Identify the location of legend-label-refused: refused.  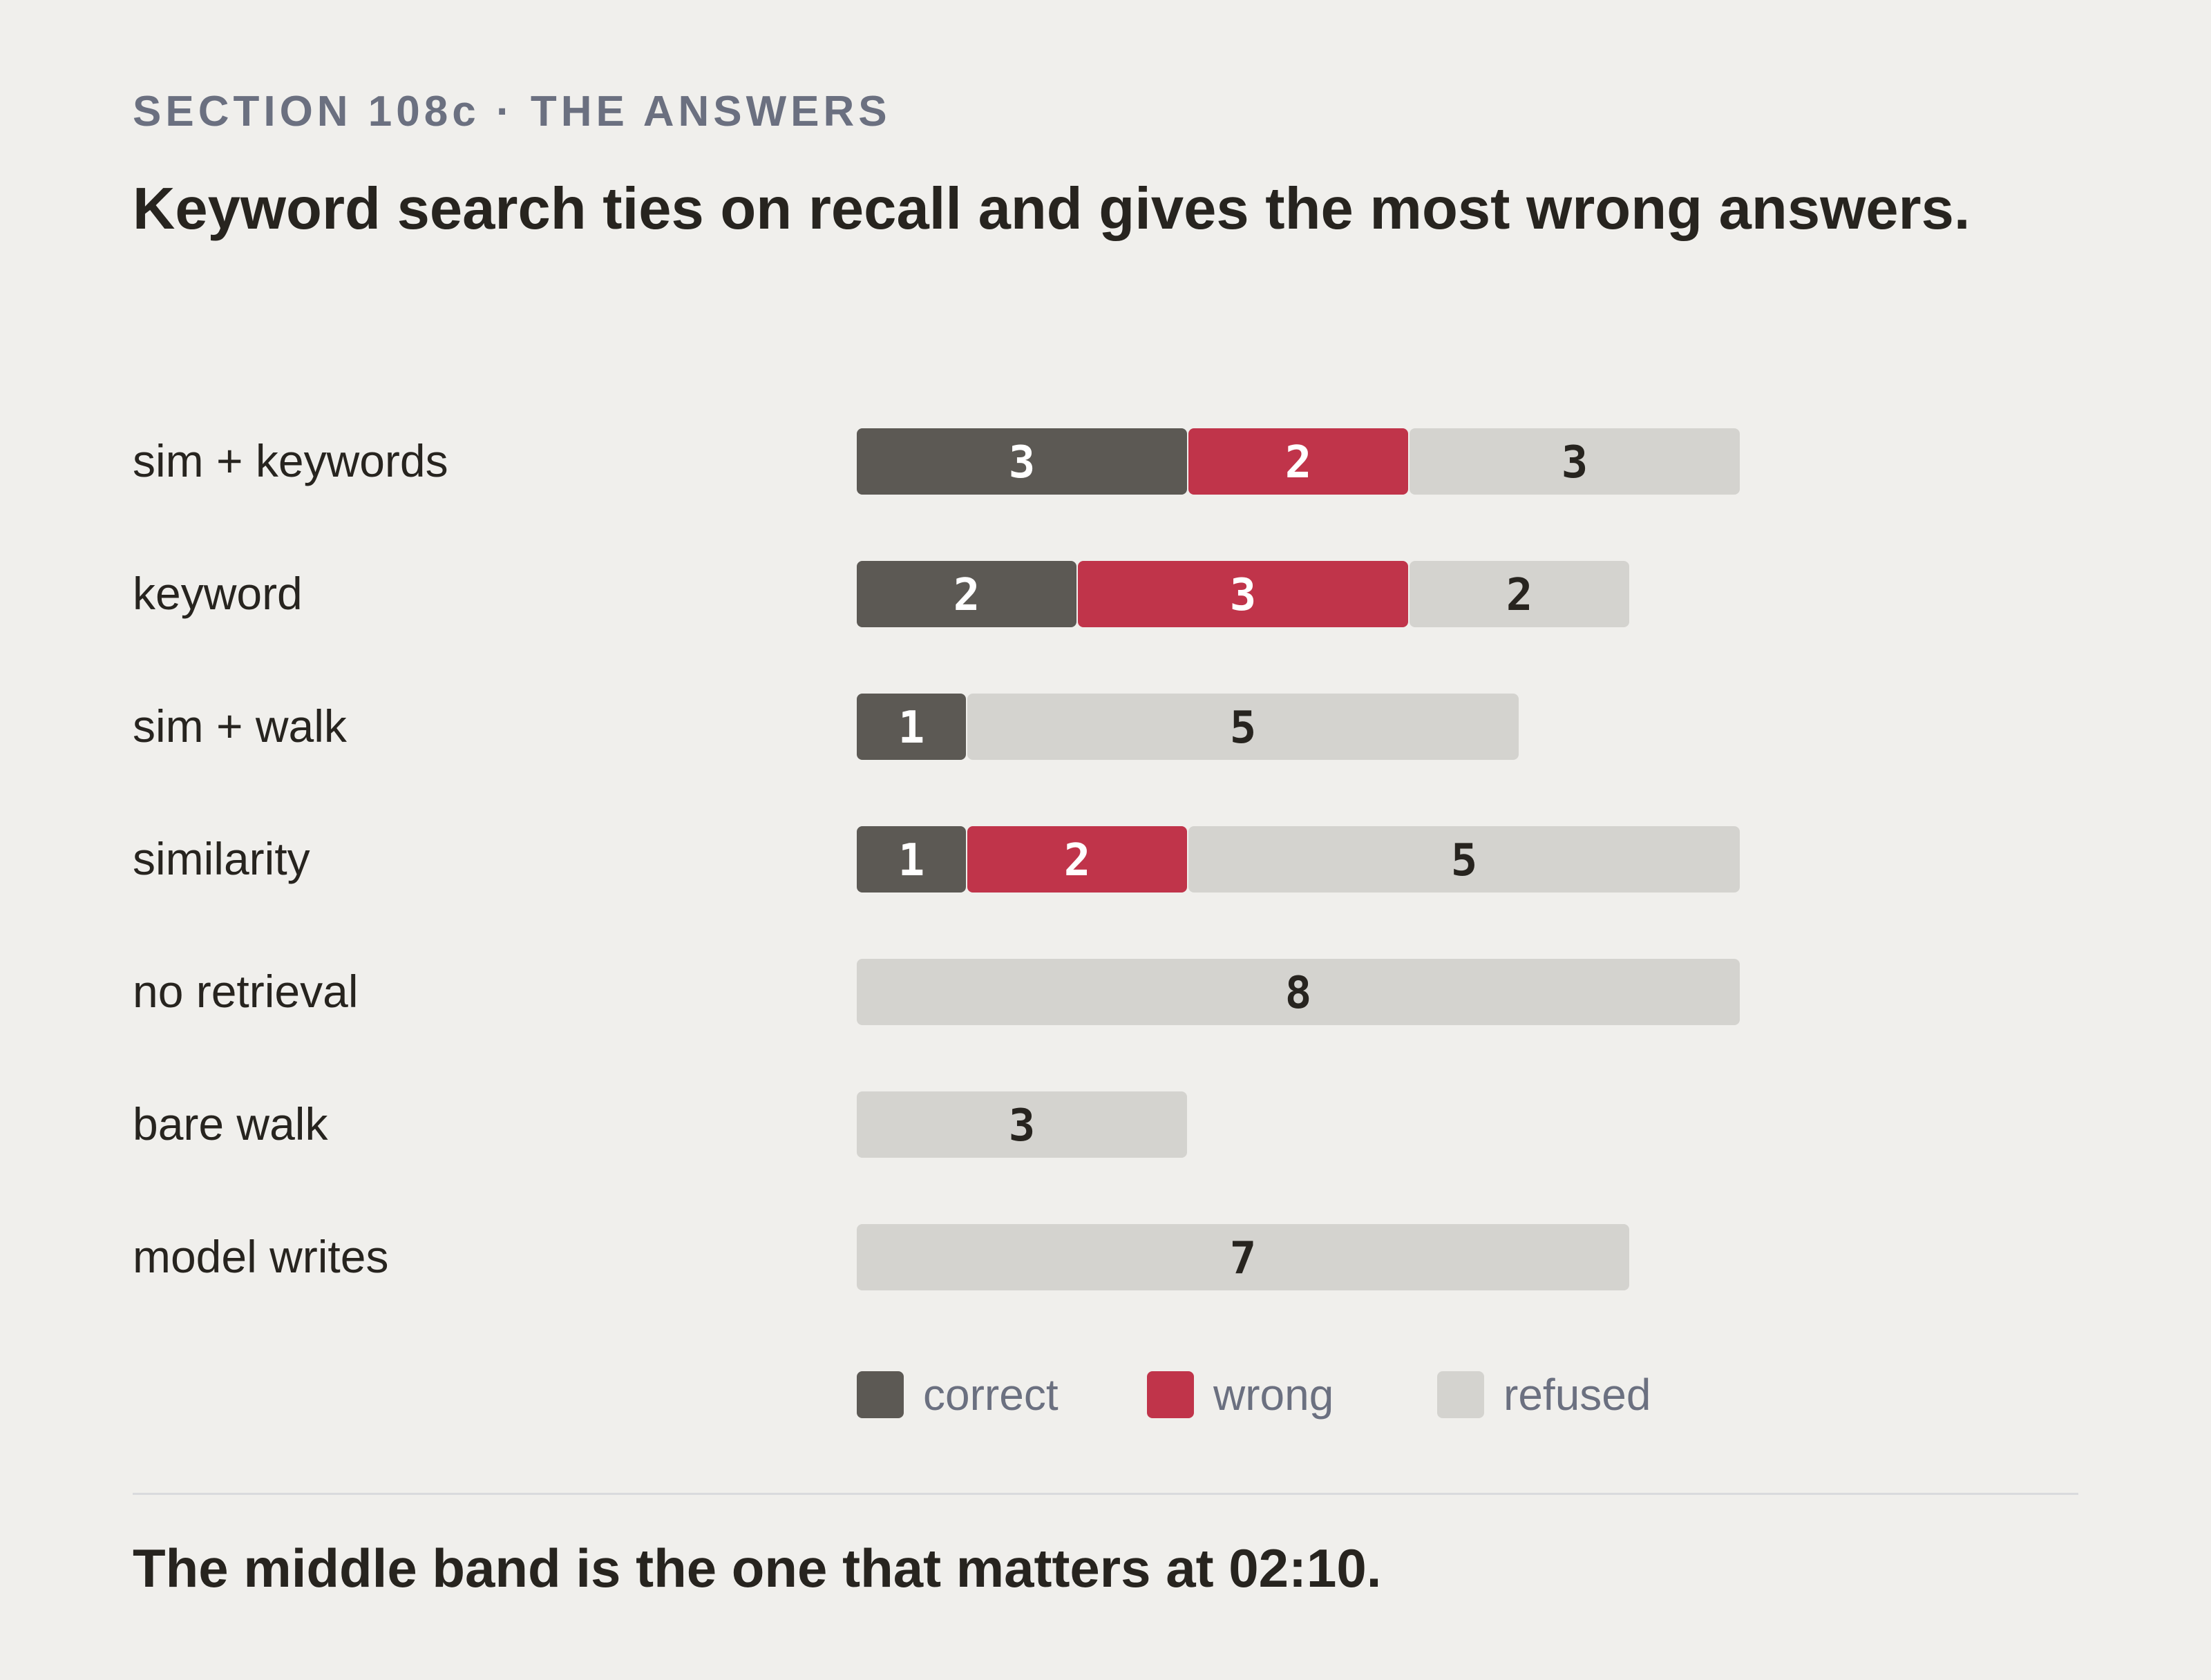
(1577, 1395).